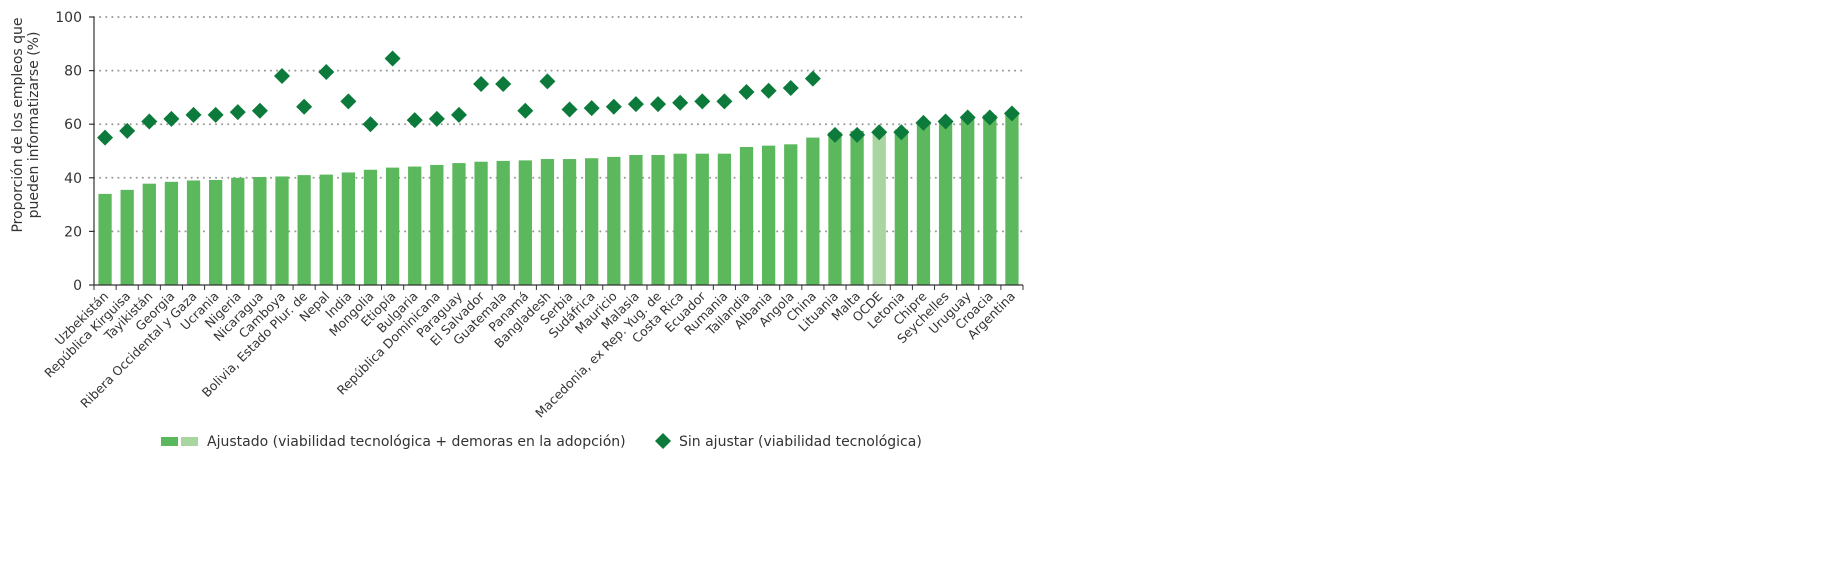 Image resolution: width=1840 pixels, height=576 pixels. I want to click on legend-swatch-adjusted, so click(169, 441).